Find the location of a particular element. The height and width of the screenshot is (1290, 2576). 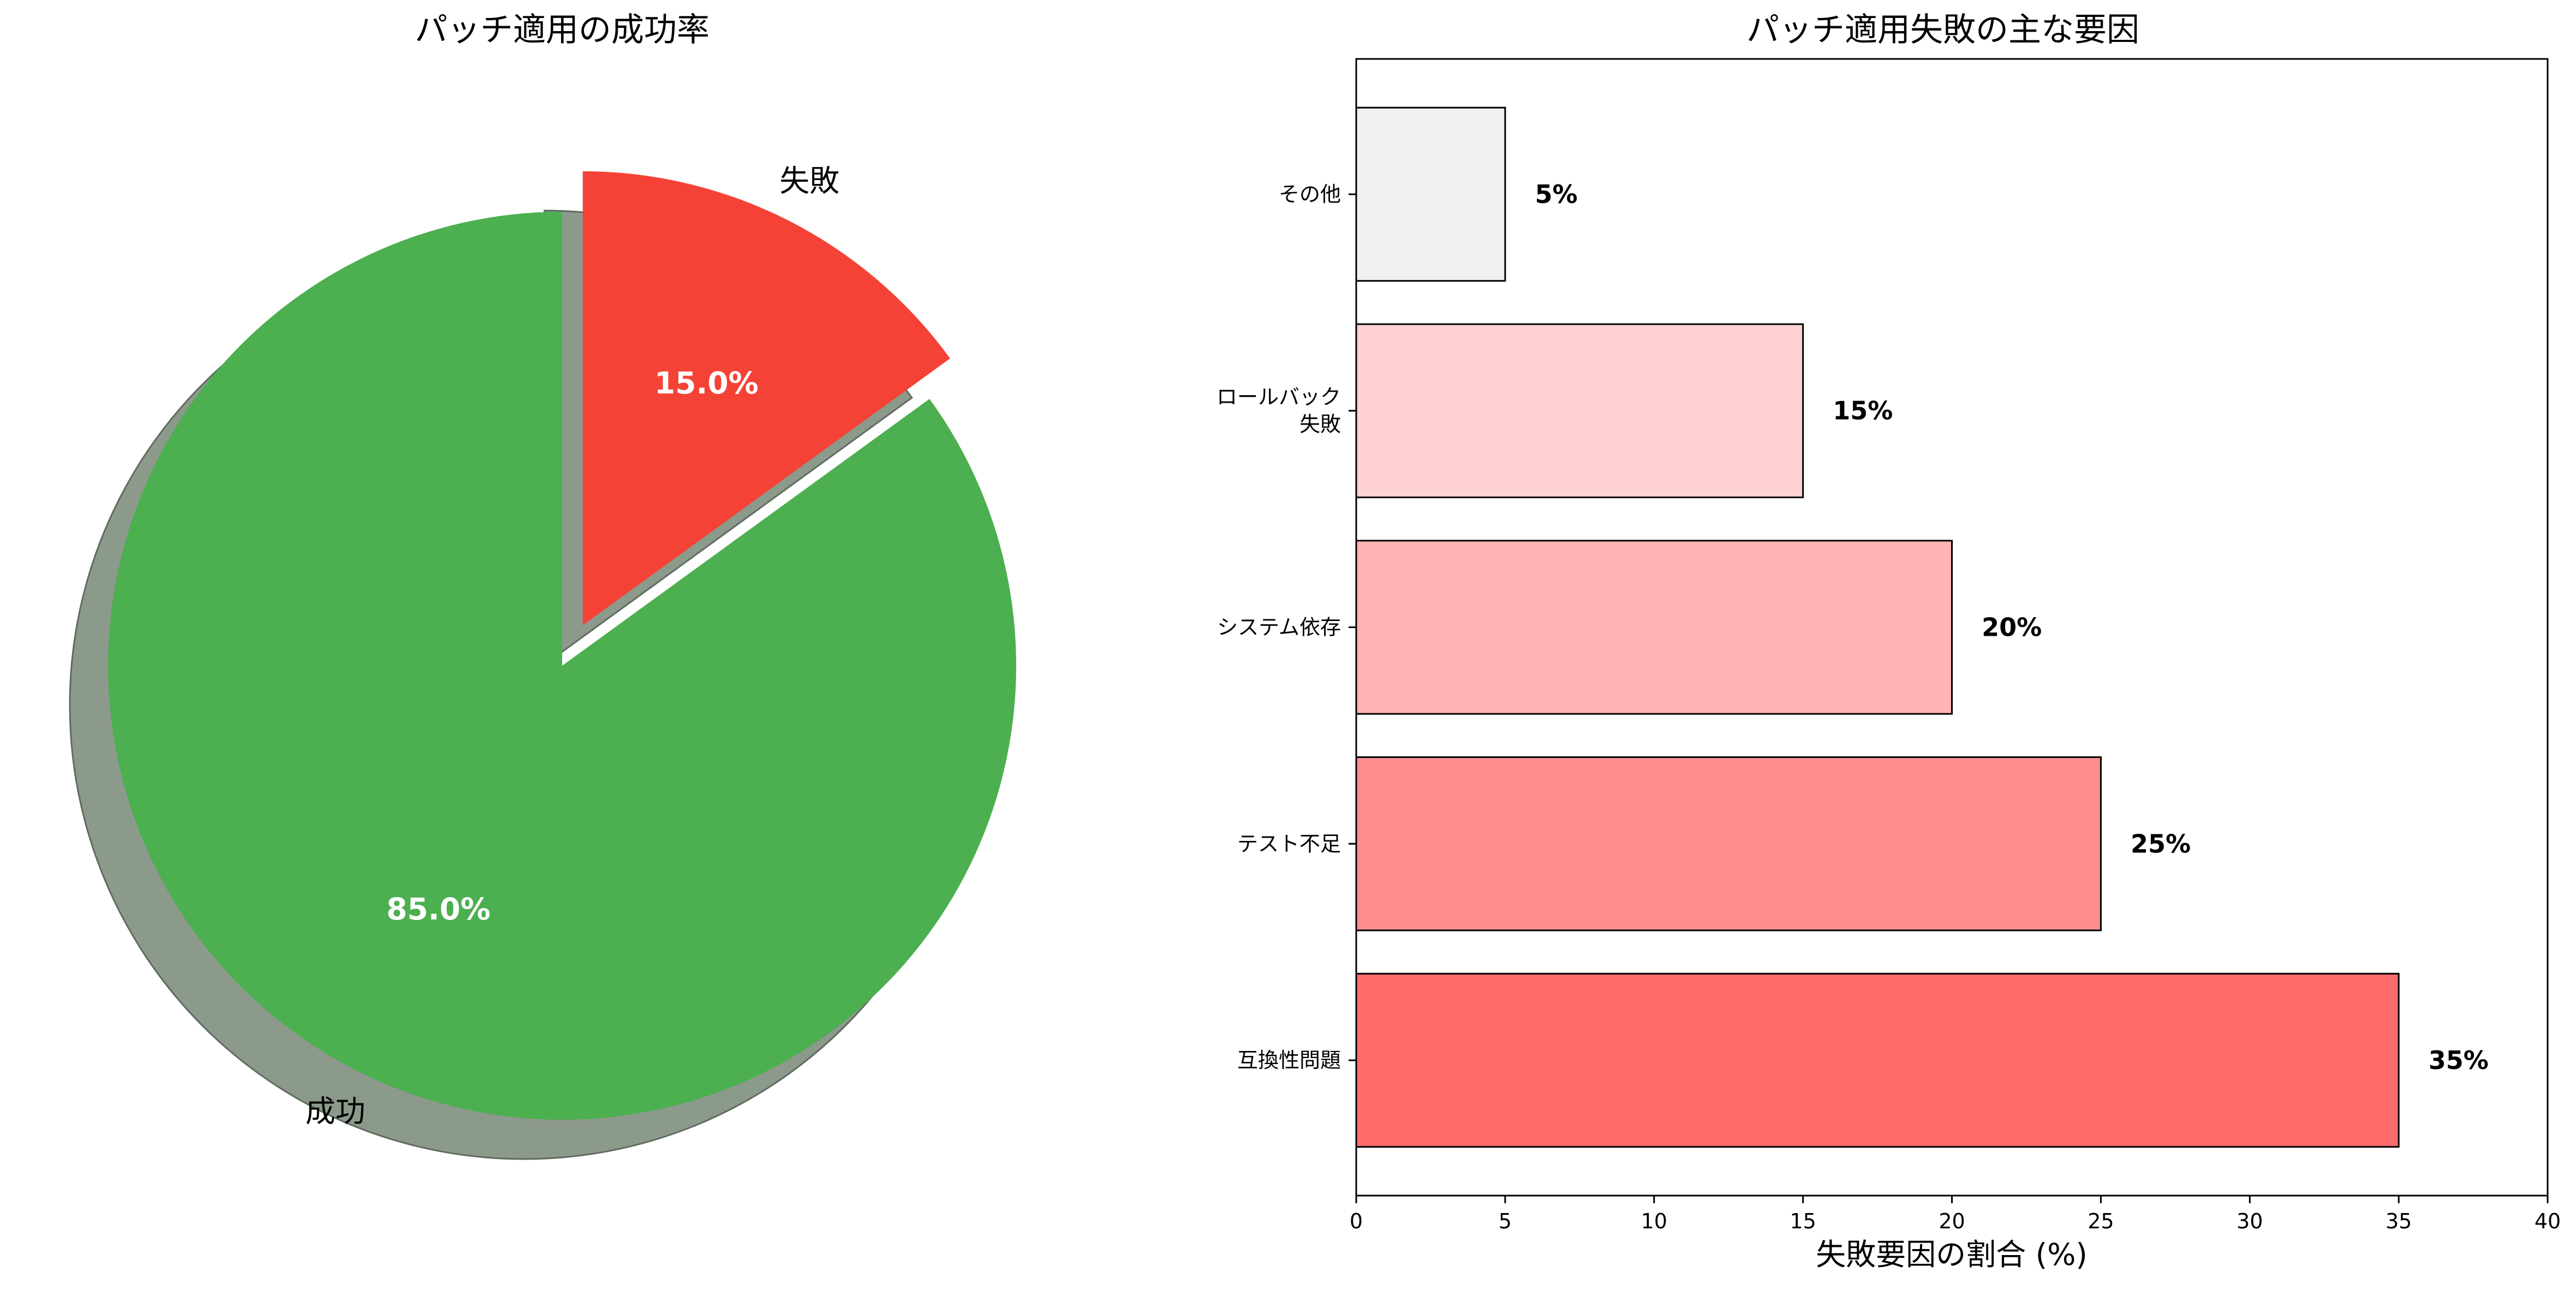

x-tick-label: 35 is located at coordinates (2399, 1221).